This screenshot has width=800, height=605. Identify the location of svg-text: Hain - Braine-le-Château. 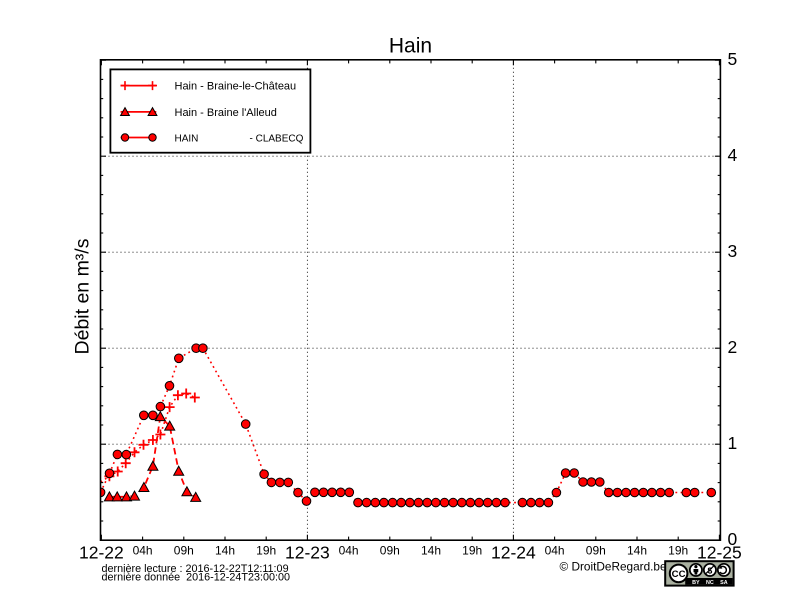
(236, 87).